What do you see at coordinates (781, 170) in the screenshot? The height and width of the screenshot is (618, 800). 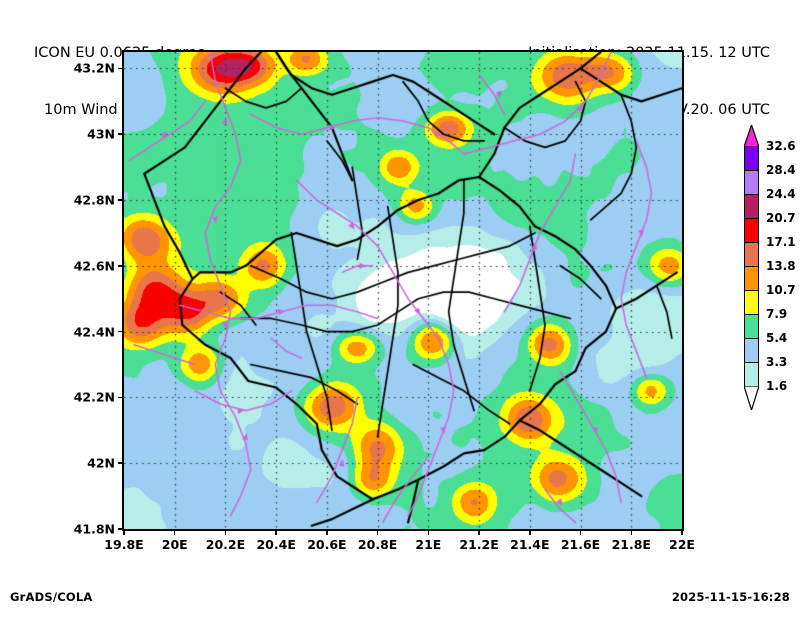 I see `colorbar-tick-label: 28.4` at bounding box center [781, 170].